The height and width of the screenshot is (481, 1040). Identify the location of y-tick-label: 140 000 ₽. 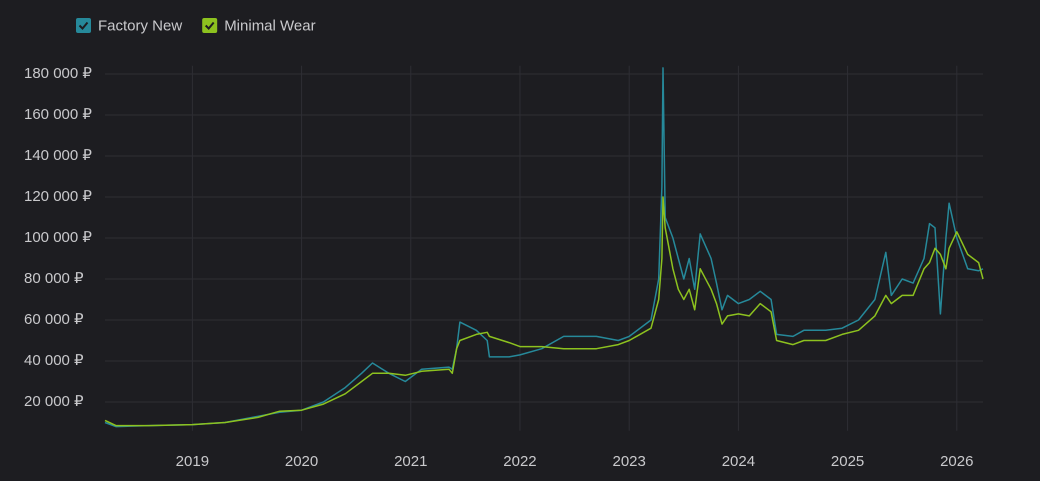
(58, 155).